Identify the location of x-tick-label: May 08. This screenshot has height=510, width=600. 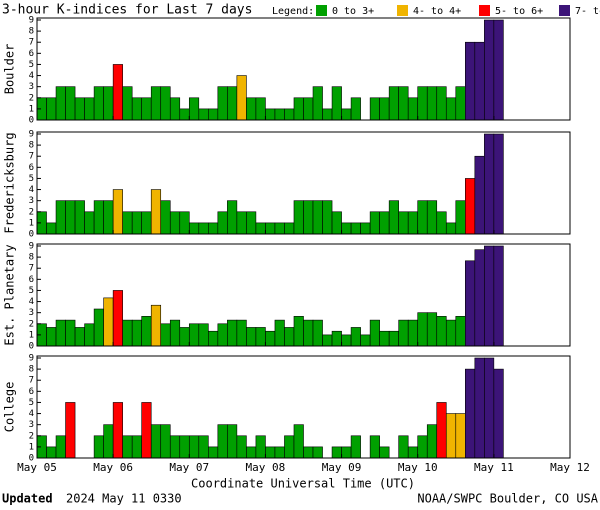
(266, 467).